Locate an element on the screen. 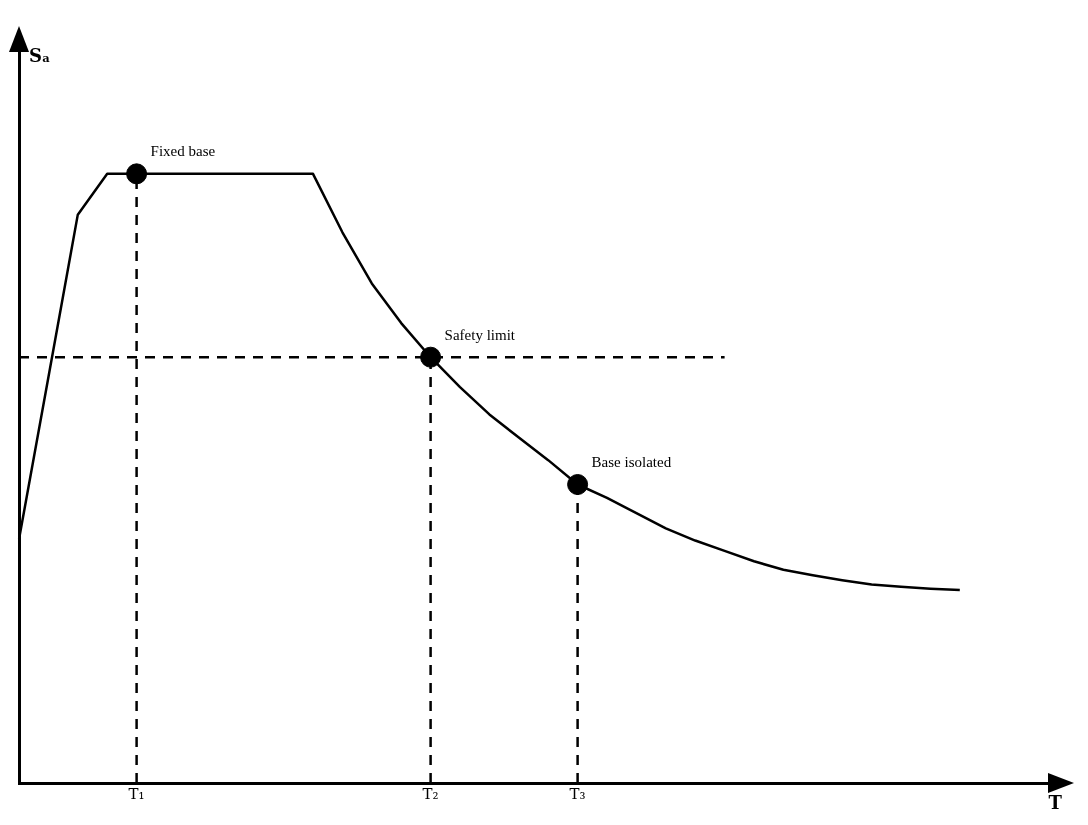 The width and height of the screenshot is (1088, 825). x-tick-label: T₁ is located at coordinates (136, 793).